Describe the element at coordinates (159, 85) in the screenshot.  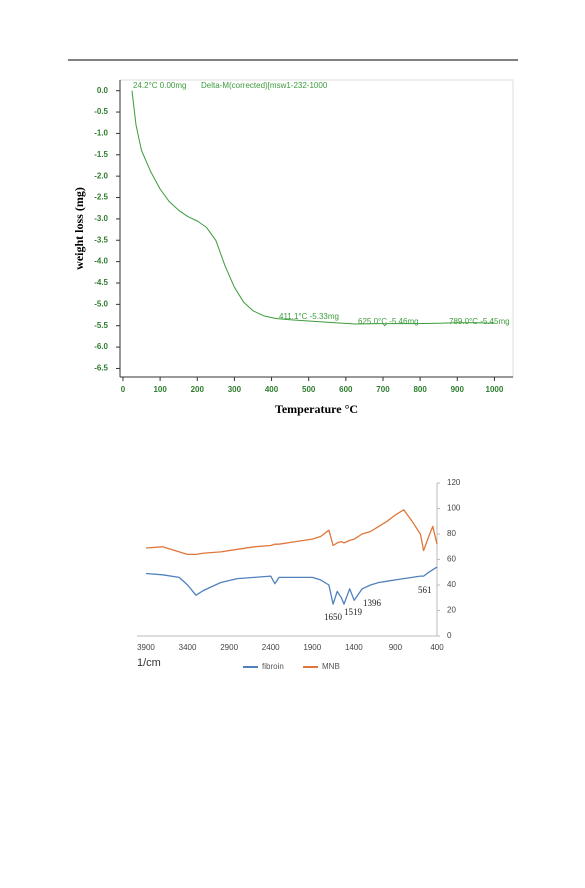
I see `annotation: 24.2°C 0.00mg` at that location.